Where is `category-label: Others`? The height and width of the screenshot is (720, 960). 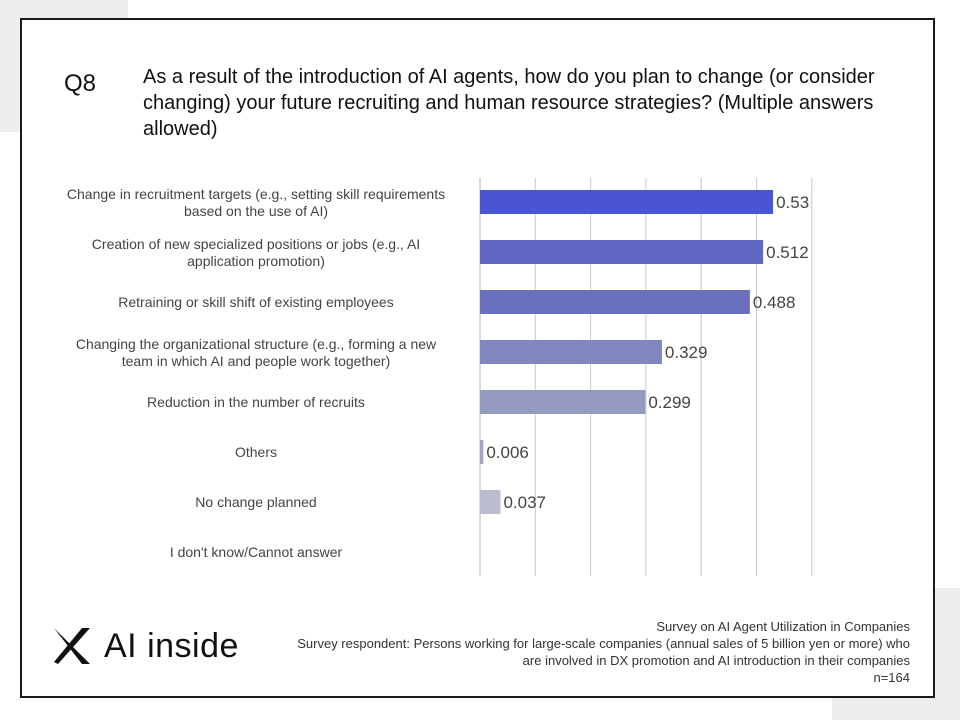 category-label: Others is located at coordinates (256, 452).